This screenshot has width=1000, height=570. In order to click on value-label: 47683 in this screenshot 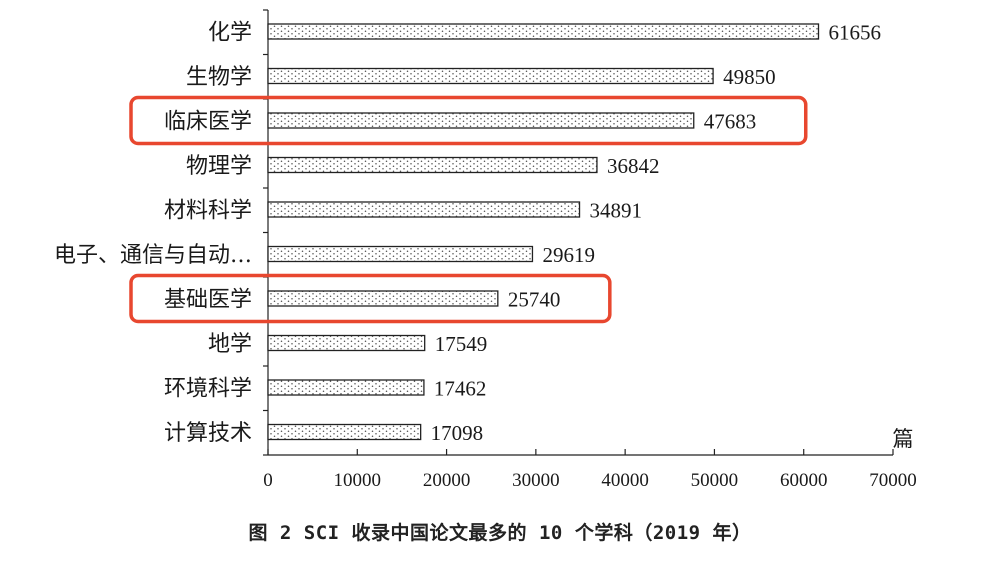, I will do `click(730, 122)`.